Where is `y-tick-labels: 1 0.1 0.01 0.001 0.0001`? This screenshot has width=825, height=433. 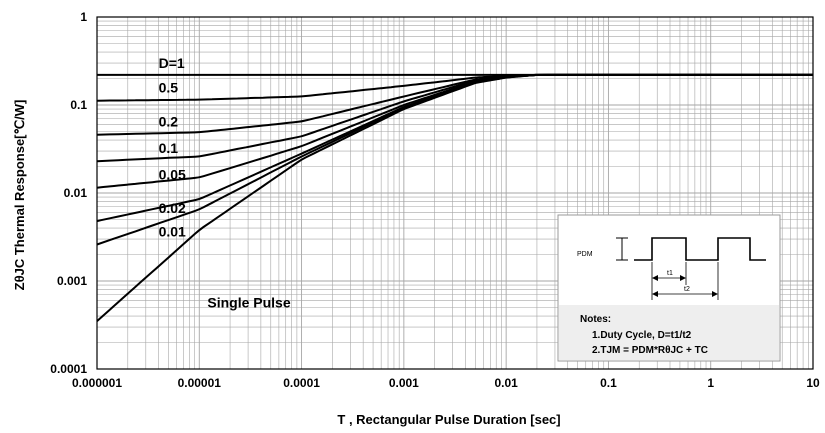
y-tick-labels: 1 0.1 0.01 0.001 0.0001 is located at coordinates (68, 193).